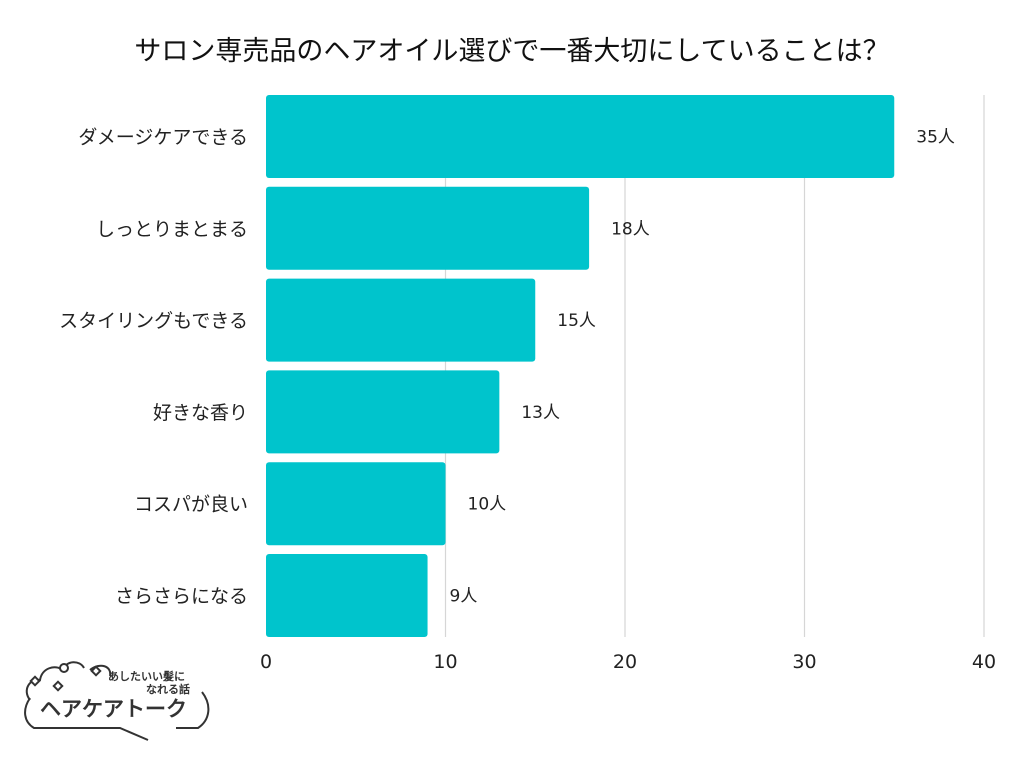  I want to click on category-label: コスパが良い, so click(191, 505).